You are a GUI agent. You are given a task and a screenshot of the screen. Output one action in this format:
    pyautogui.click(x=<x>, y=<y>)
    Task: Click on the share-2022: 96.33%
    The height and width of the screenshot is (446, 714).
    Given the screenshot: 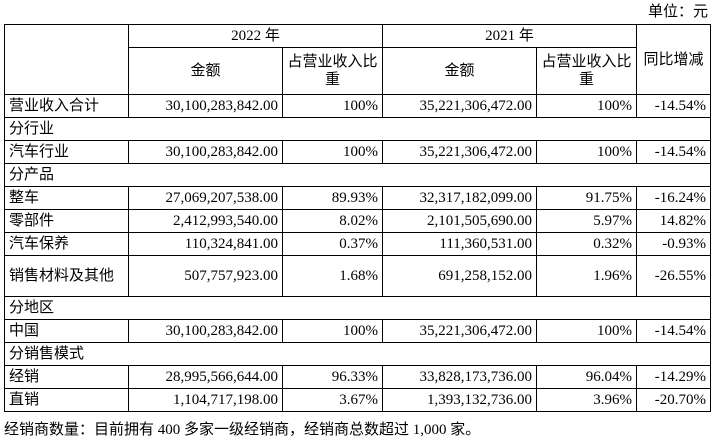 What is the action you would take?
    pyautogui.click(x=332, y=377)
    